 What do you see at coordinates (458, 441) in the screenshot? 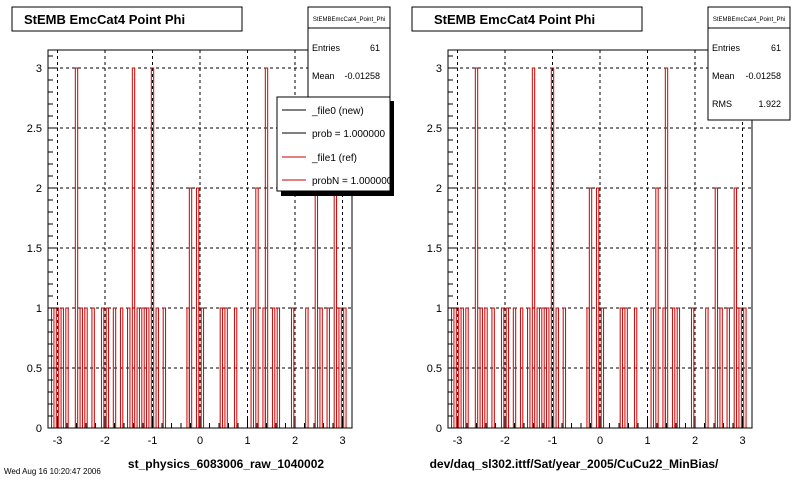
I see `x-tick-label: -3` at bounding box center [458, 441].